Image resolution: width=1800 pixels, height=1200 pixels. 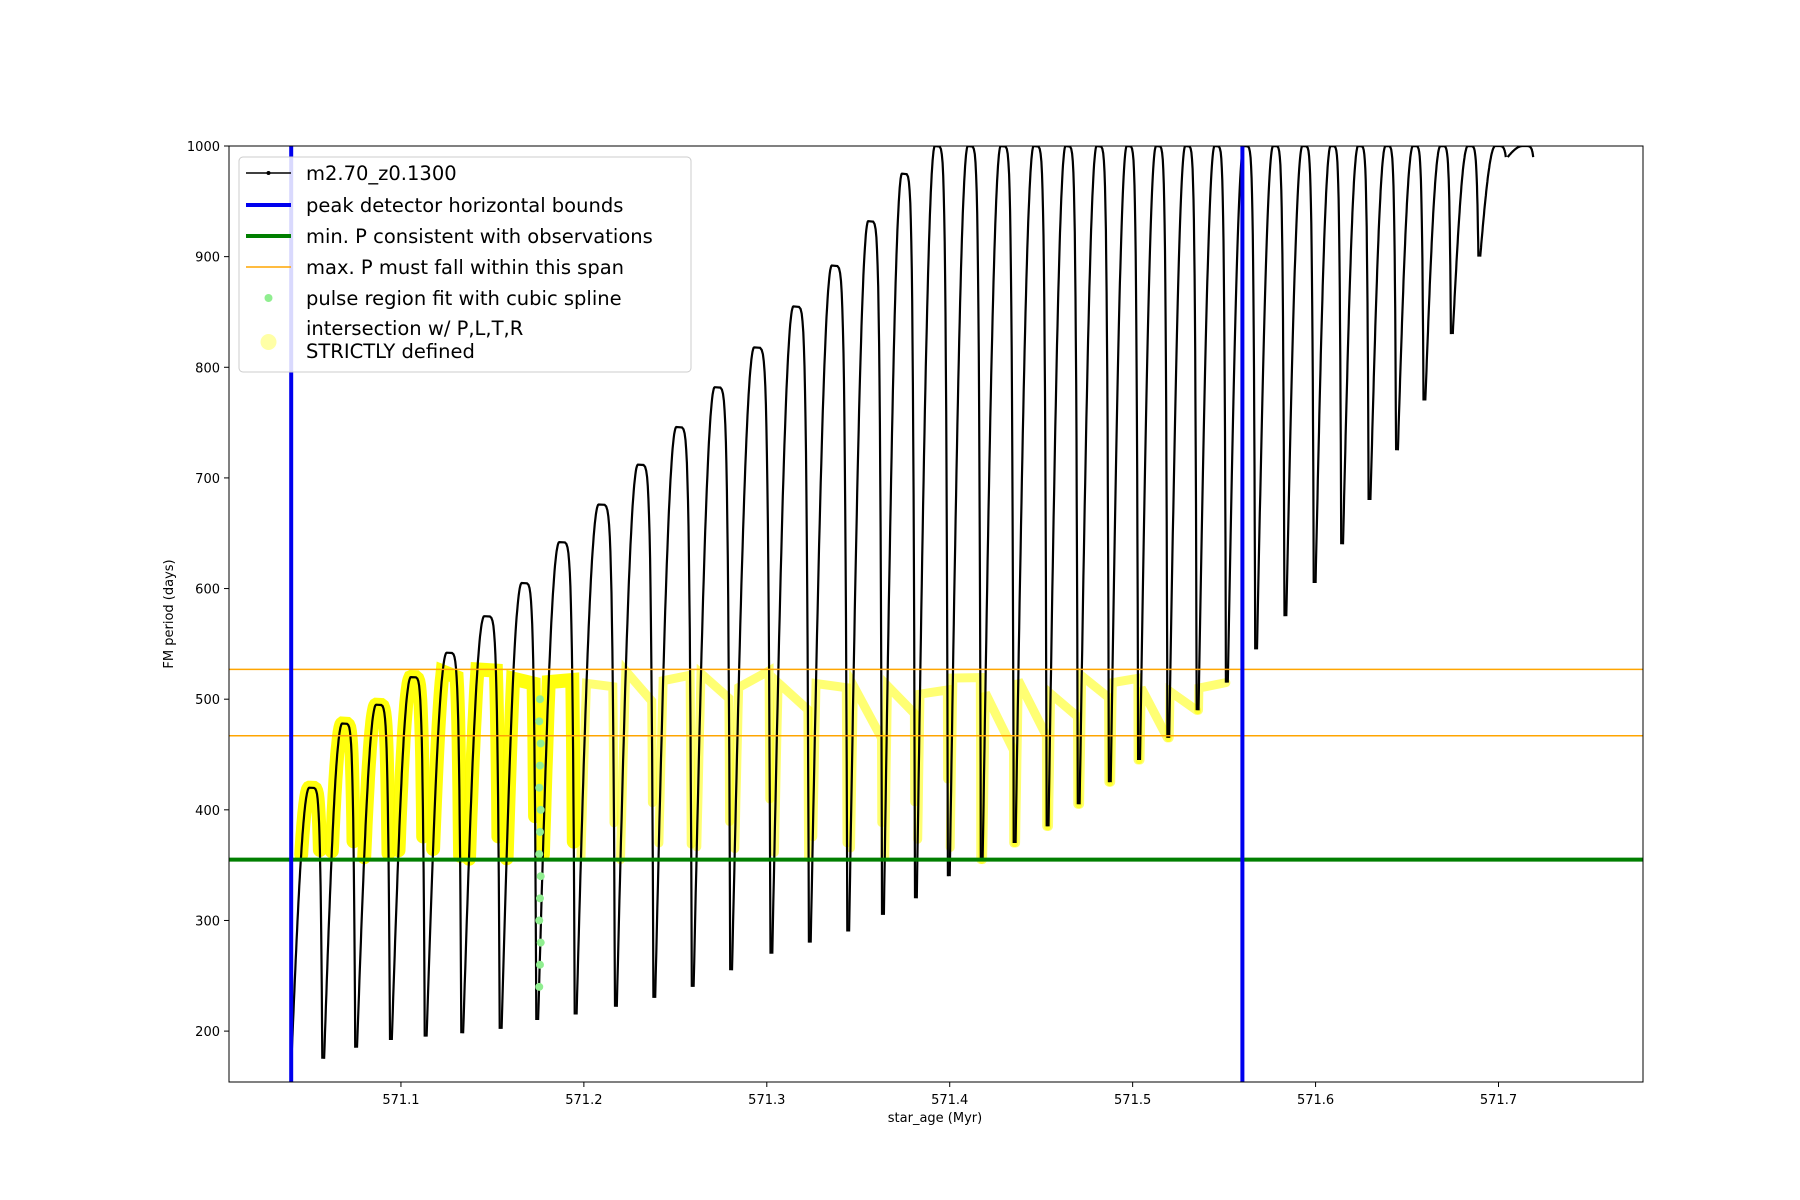 What do you see at coordinates (207, 1032) in the screenshot?
I see `y-tick-label: 200` at bounding box center [207, 1032].